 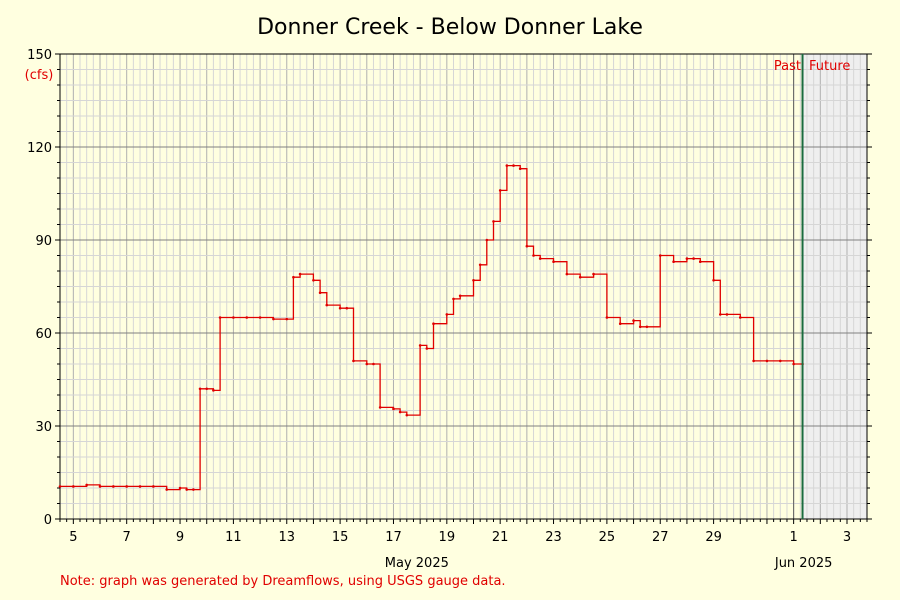 What do you see at coordinates (607, 537) in the screenshot?
I see `x-tick-label: 25` at bounding box center [607, 537].